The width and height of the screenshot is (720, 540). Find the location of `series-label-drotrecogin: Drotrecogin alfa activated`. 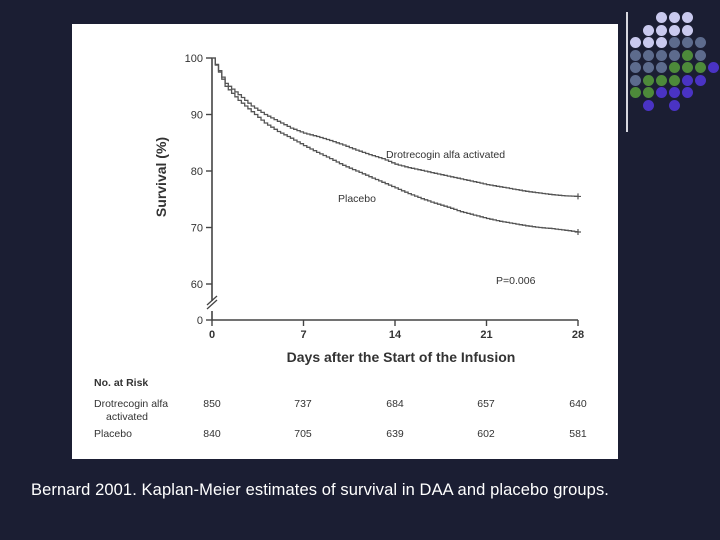

series-label-drotrecogin: Drotrecogin alfa activated is located at coordinates (445, 155).